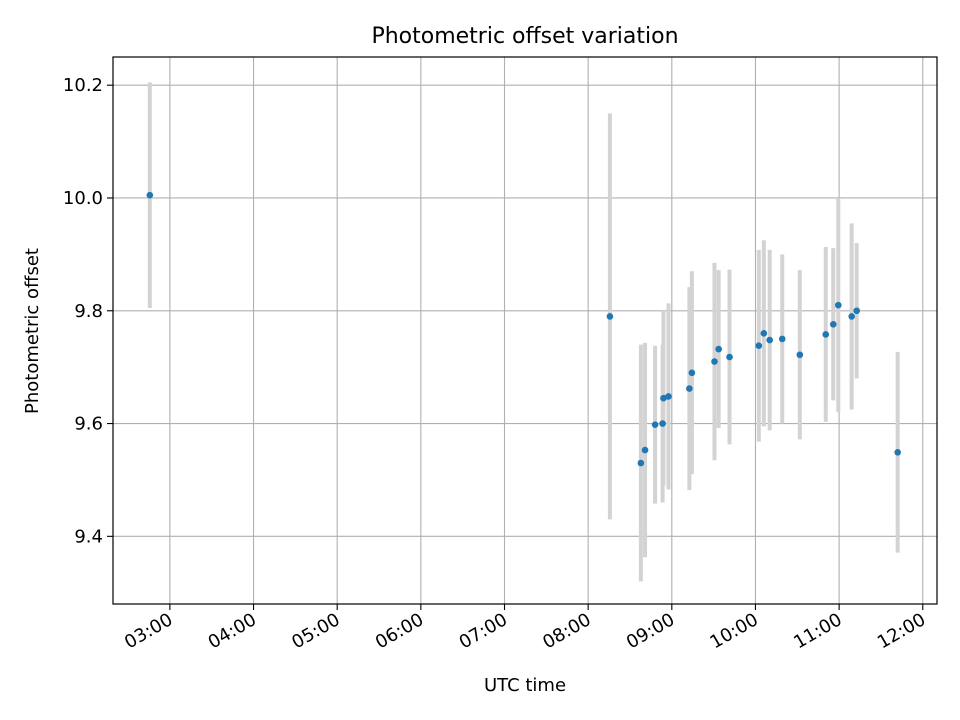  I want to click on x-axis-label: UTC time, so click(525, 685).